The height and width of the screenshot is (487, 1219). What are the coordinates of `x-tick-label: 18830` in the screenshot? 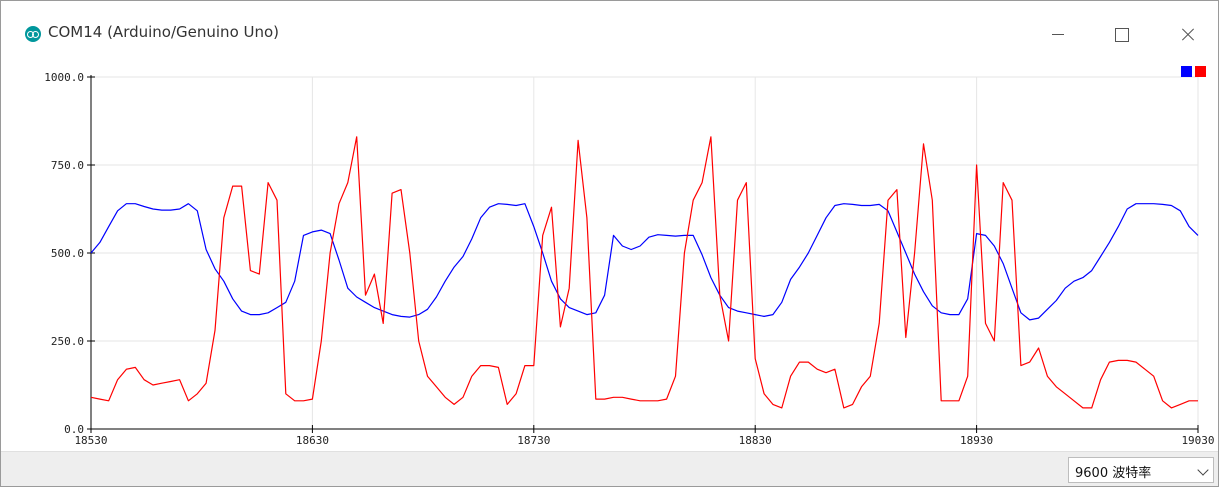 It's located at (755, 440).